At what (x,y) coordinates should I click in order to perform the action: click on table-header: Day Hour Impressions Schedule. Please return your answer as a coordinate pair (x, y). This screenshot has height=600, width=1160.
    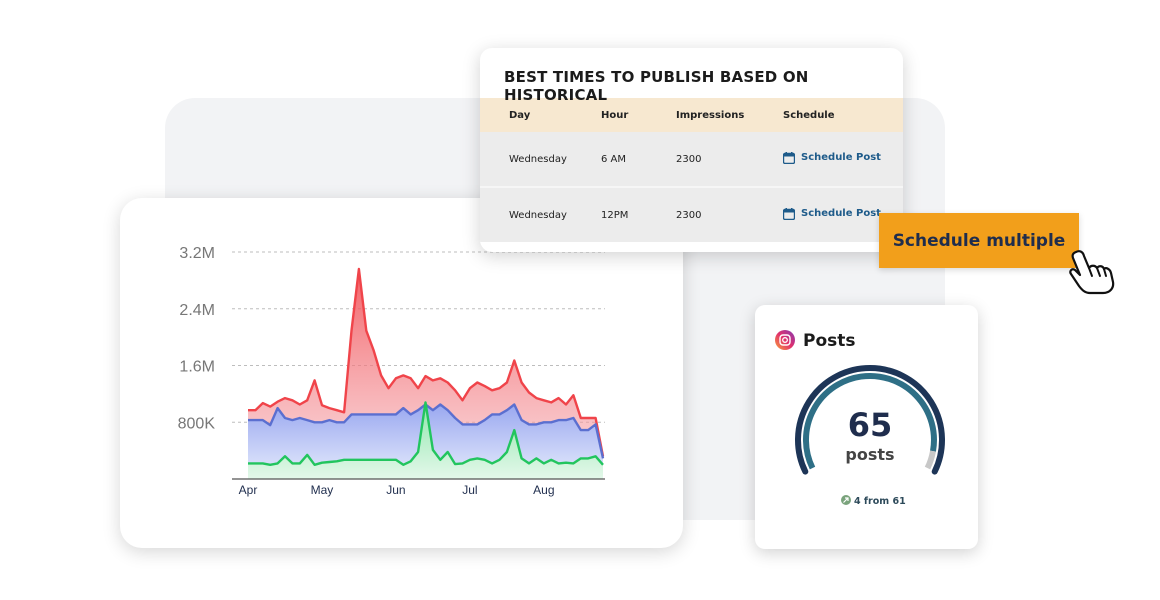
    Looking at the image, I should click on (691, 115).